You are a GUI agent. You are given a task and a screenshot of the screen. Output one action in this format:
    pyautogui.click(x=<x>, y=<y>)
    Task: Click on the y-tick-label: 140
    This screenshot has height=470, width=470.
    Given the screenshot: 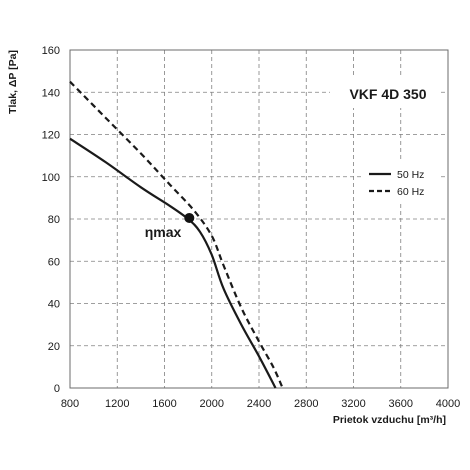 What is the action you would take?
    pyautogui.click(x=51, y=93)
    